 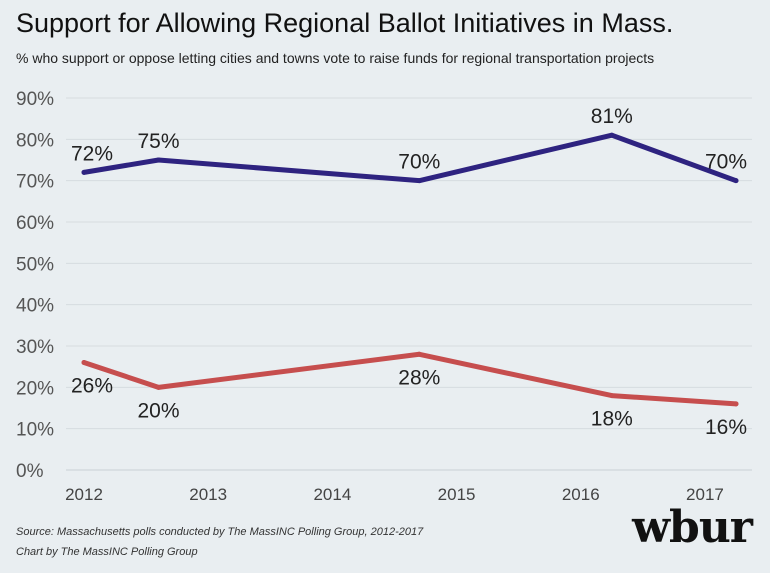 What do you see at coordinates (107, 552) in the screenshot?
I see `credit-note: Chart by The MassINC Polling Group` at bounding box center [107, 552].